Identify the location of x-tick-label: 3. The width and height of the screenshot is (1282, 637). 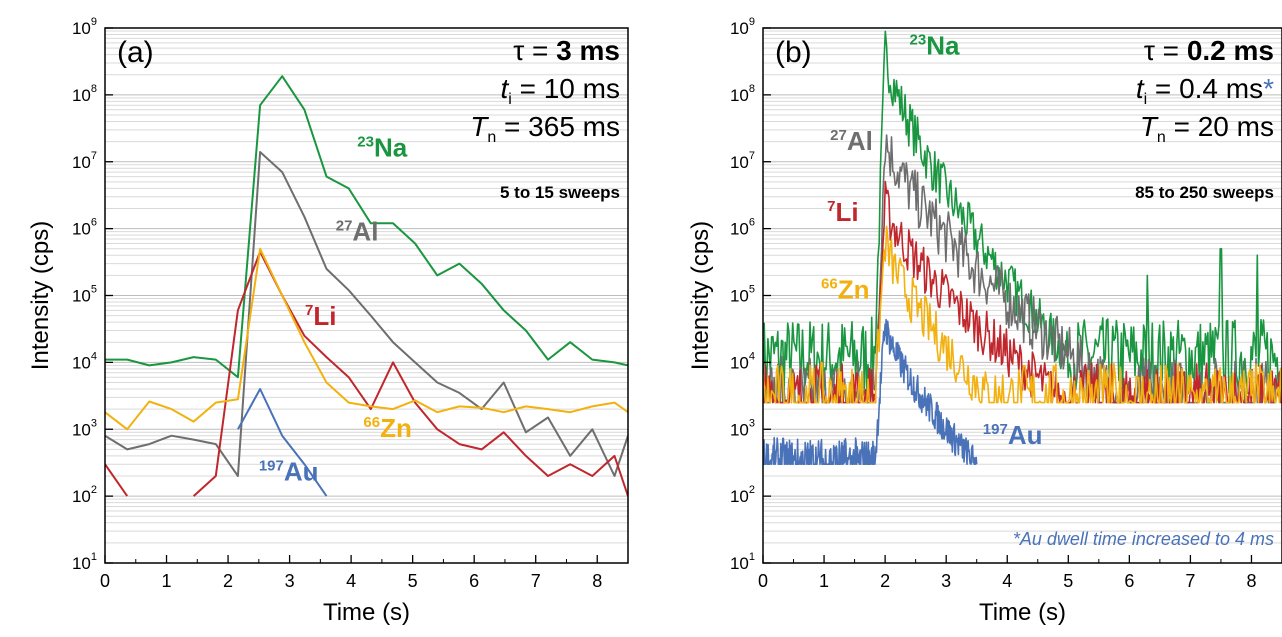
(946, 581).